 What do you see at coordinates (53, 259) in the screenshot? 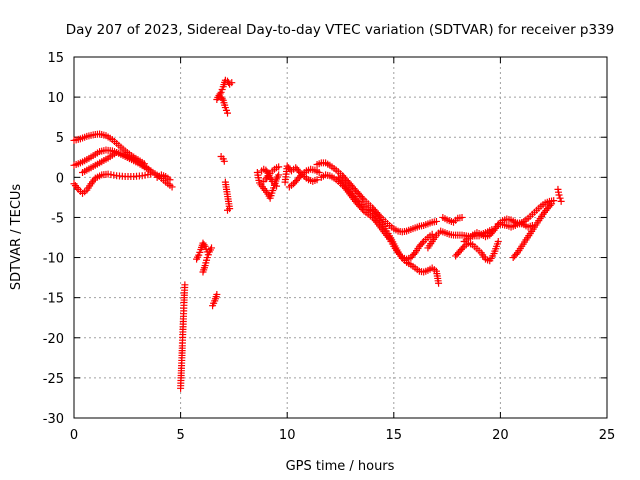
I see `y-tick-label: -10` at bounding box center [53, 259].